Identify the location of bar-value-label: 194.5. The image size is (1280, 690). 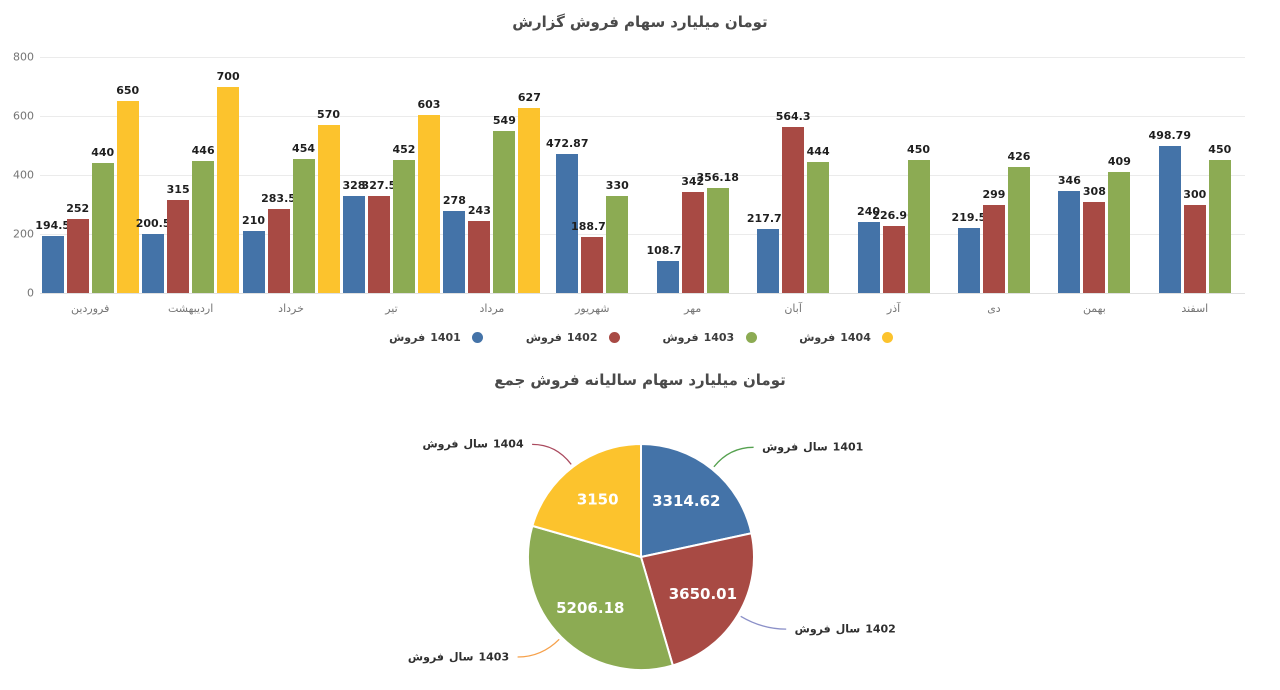
(53, 225).